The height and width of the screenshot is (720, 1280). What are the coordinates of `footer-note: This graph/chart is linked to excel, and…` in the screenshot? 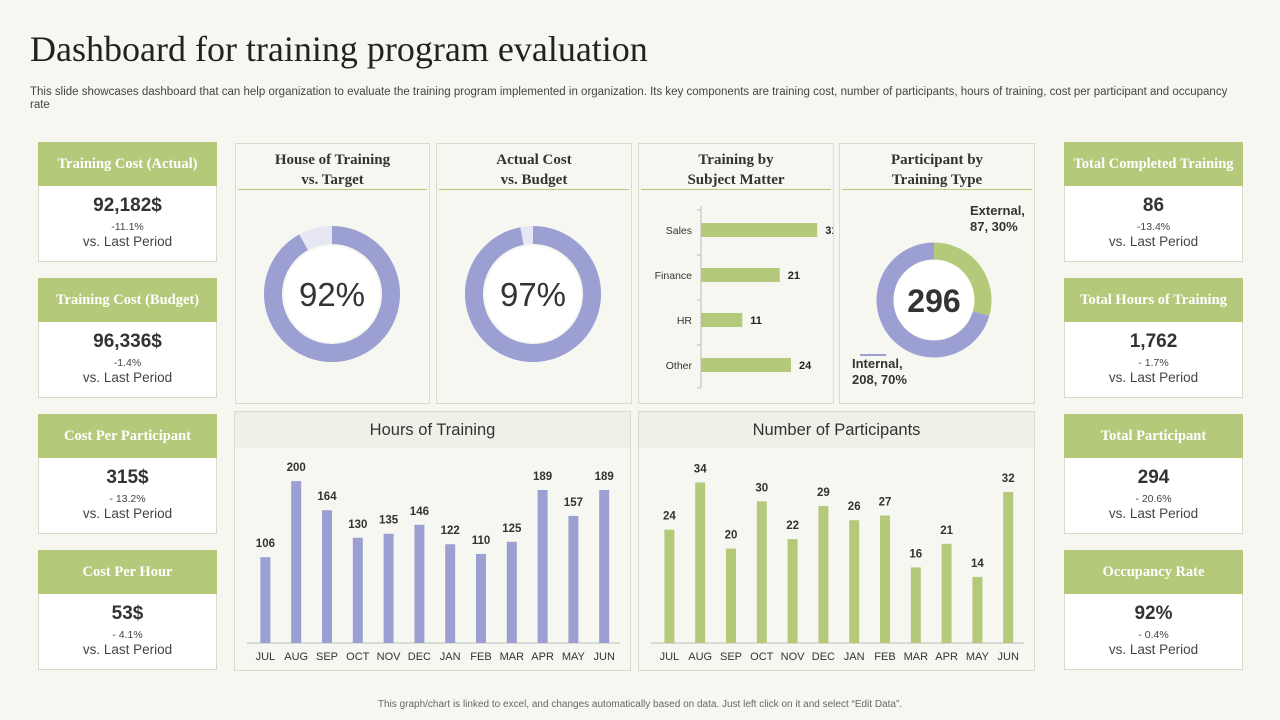 It's located at (640, 704).